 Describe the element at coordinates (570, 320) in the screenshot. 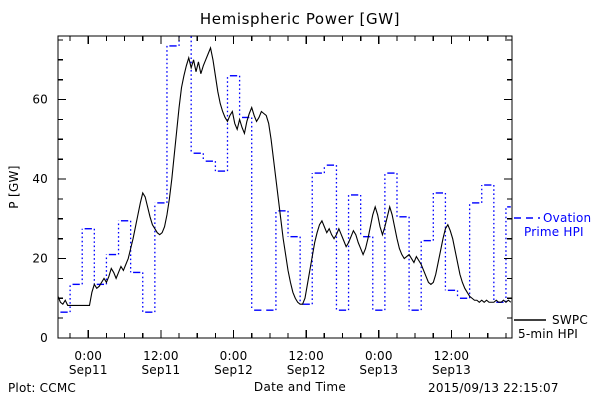

I see `legend-swpc-label-1: SWPC` at that location.